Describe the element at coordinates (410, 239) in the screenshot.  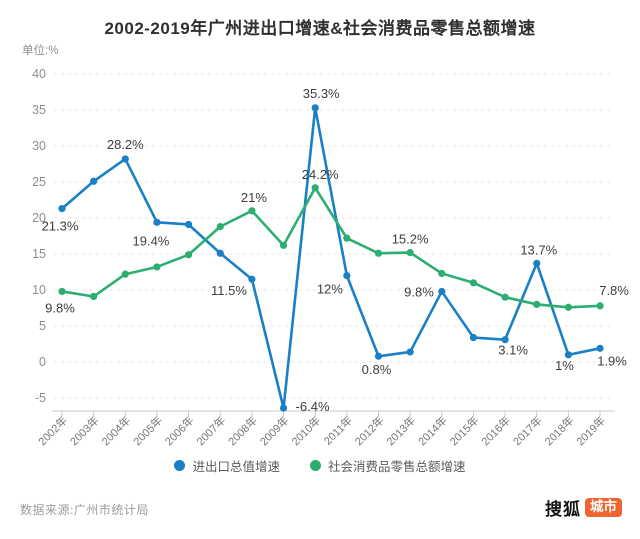
I see `data-point-label: 15.2%` at that location.